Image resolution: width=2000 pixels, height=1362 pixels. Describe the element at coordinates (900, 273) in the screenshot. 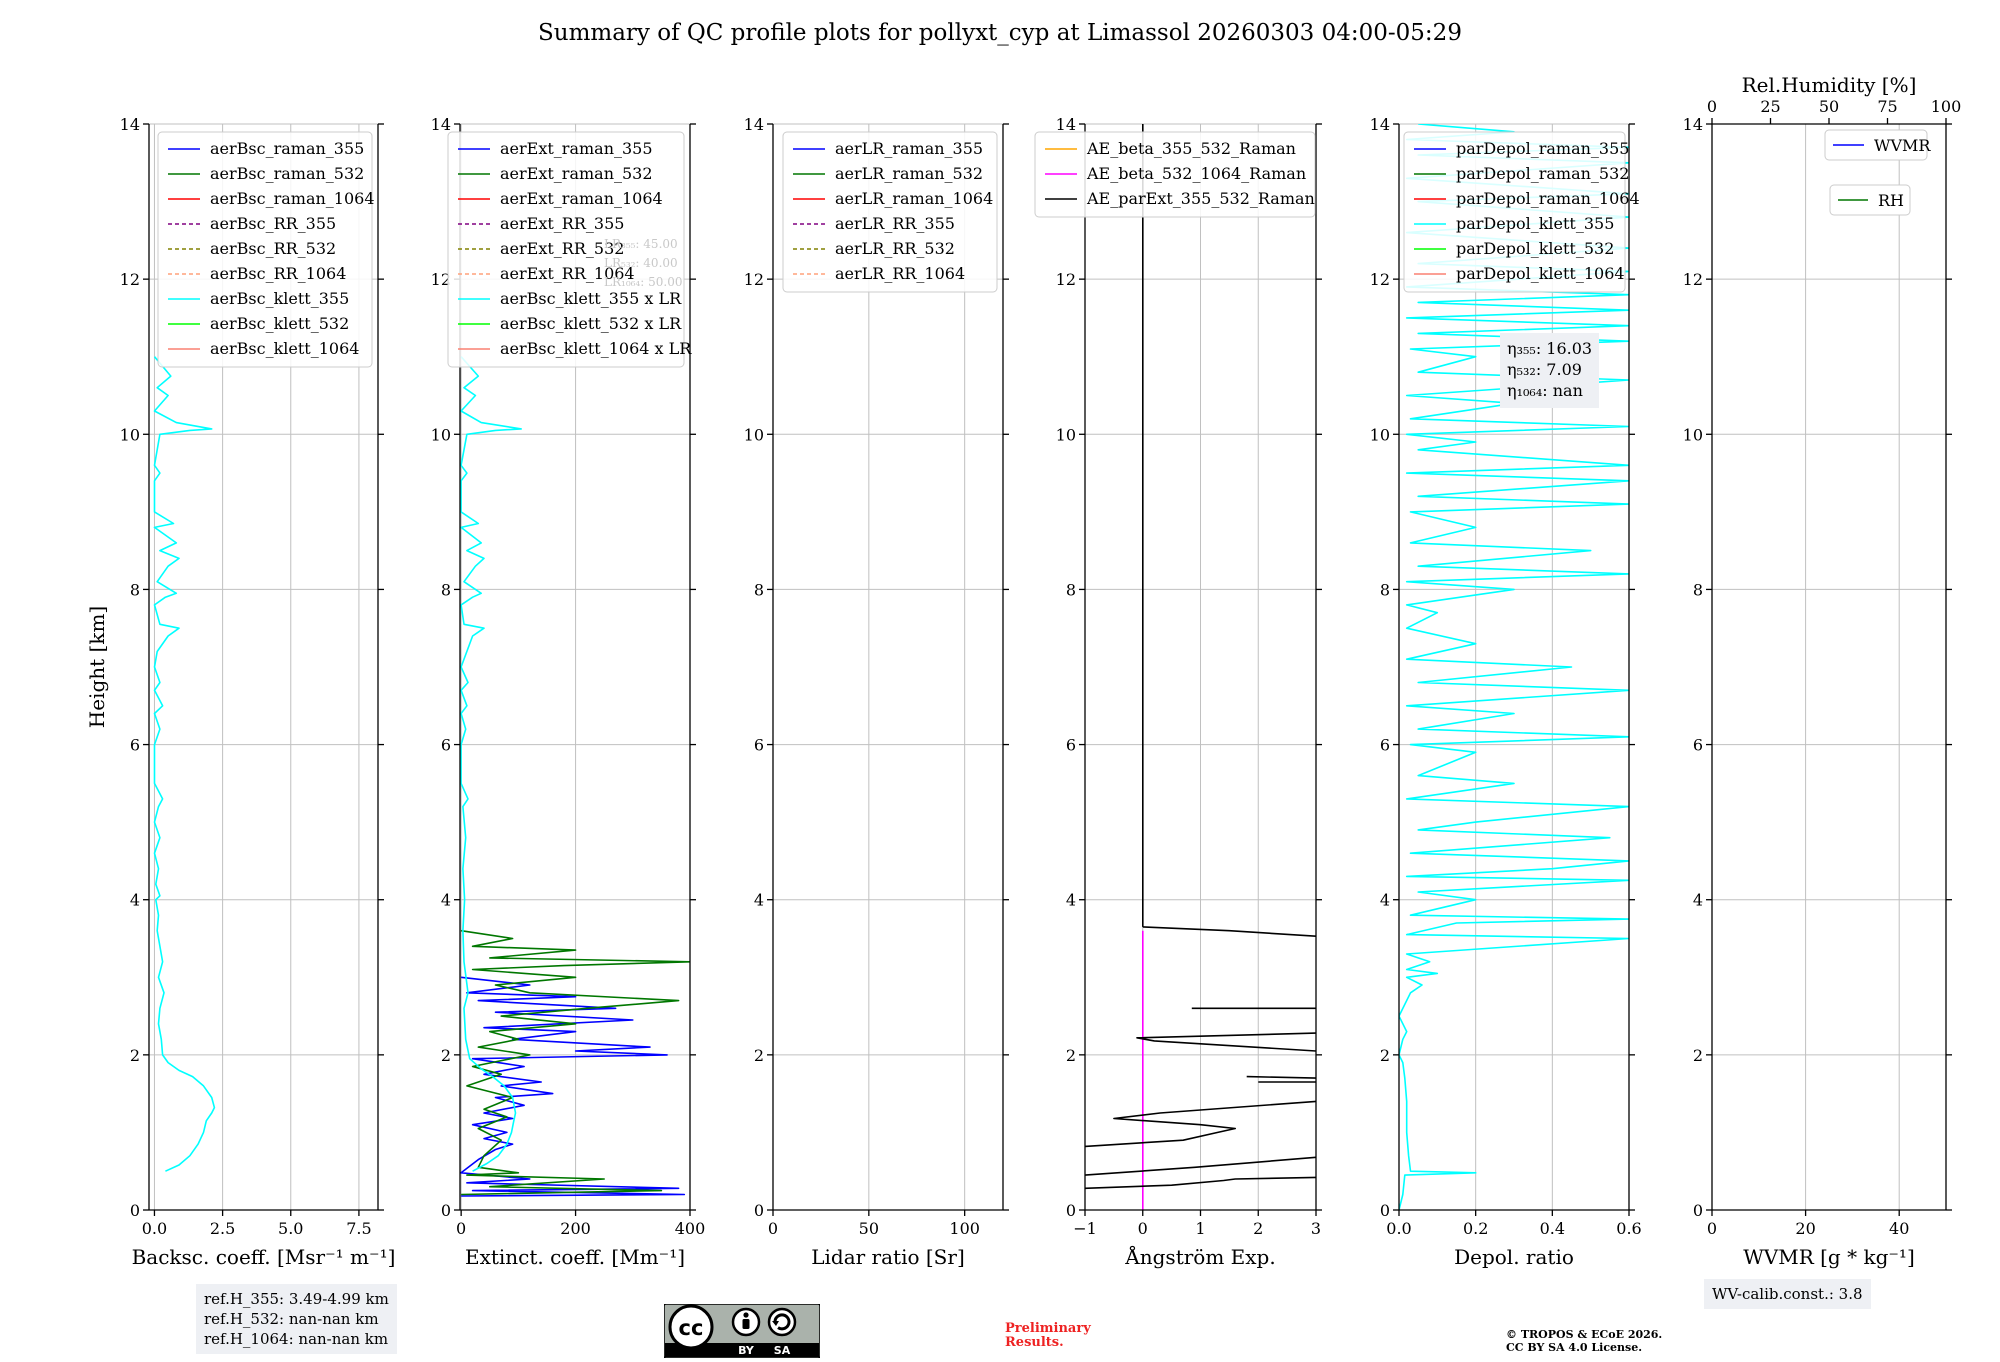

I see `legend-label: aerLR_RR_1064` at that location.